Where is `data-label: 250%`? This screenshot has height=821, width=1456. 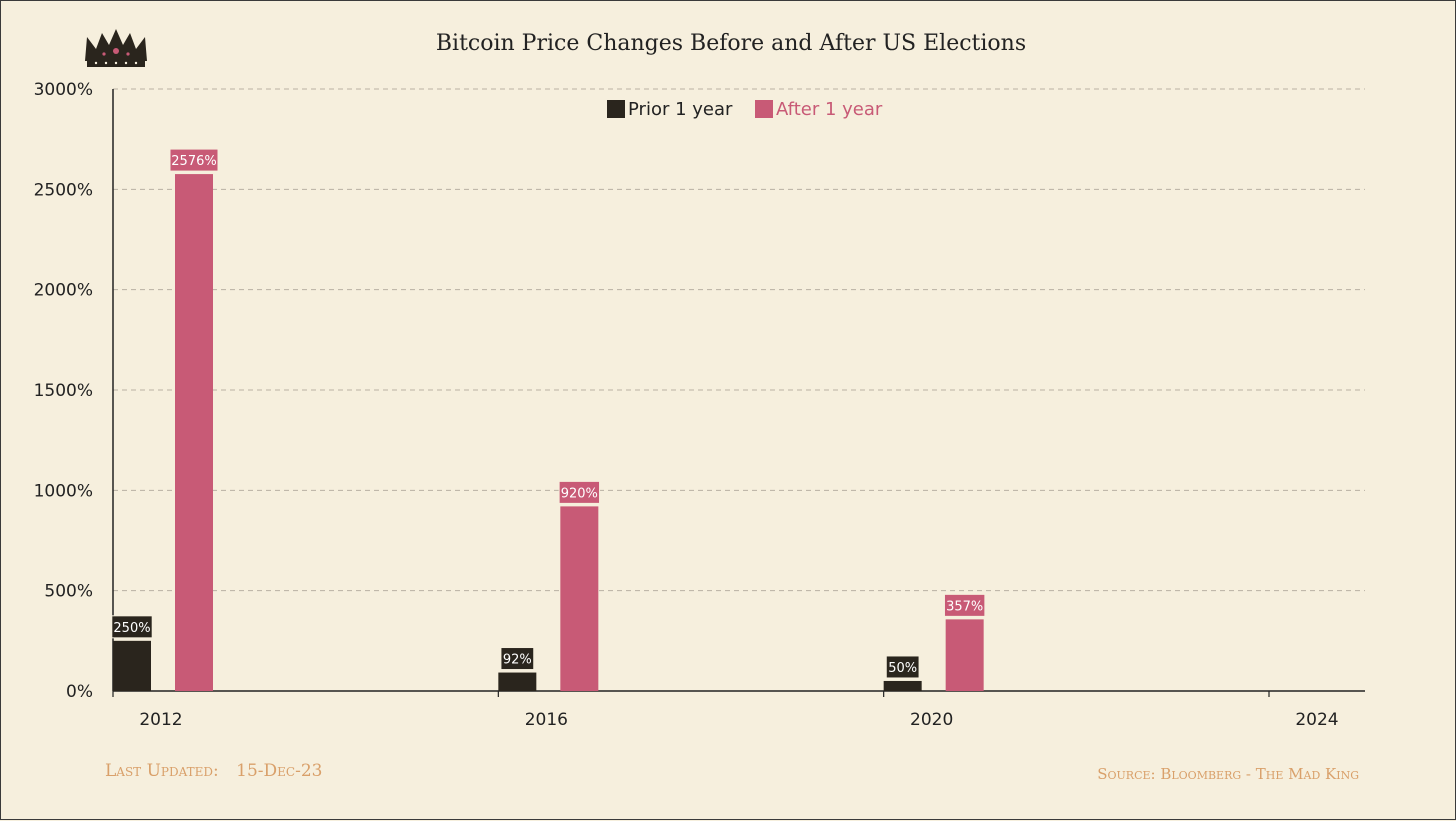 data-label: 250% is located at coordinates (131, 628).